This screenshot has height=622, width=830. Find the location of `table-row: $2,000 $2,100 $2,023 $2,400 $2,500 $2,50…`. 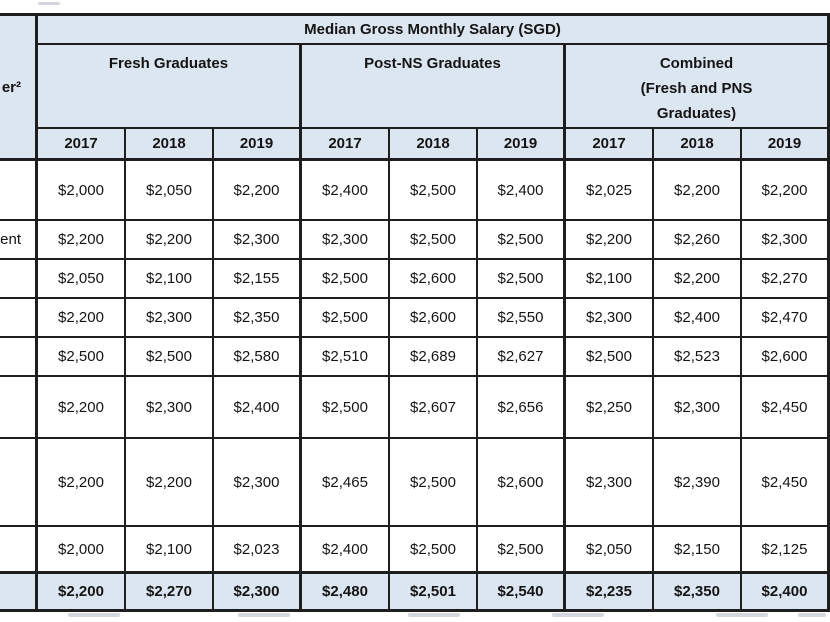

table-row: $2,000 $2,100 $2,023 $2,400 $2,500 $2,50… is located at coordinates (415, 550).